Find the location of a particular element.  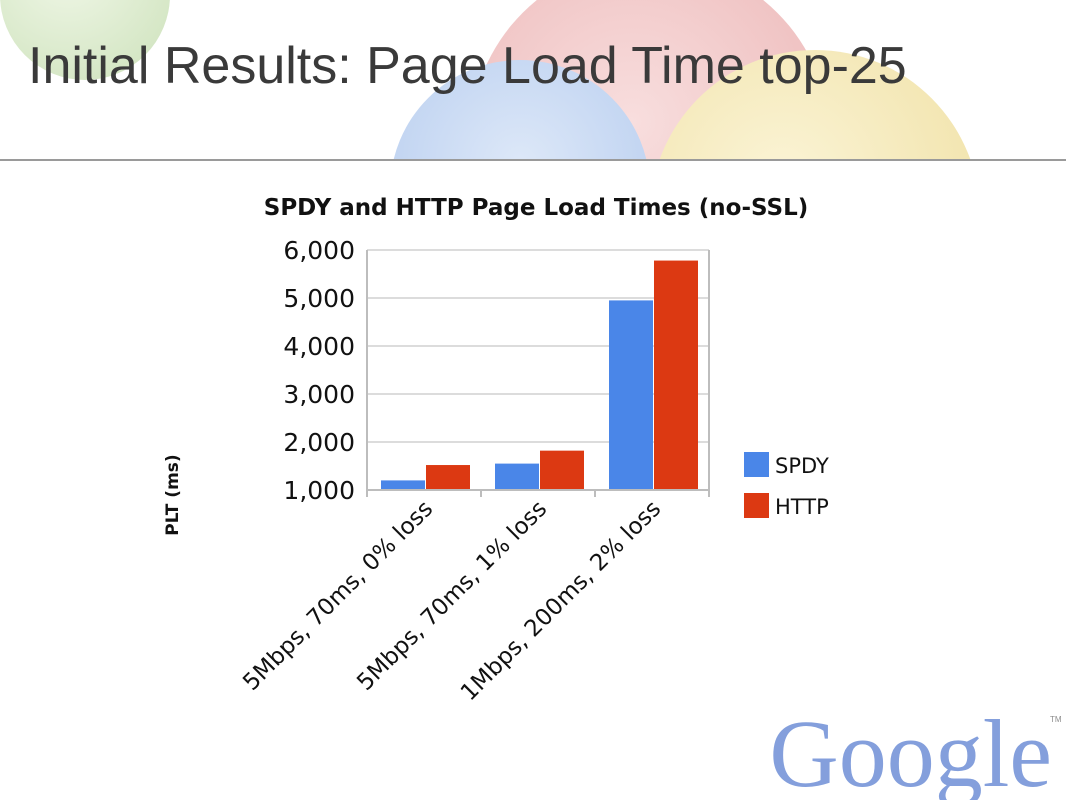

legend-swatch-spdy is located at coordinates (756, 464).